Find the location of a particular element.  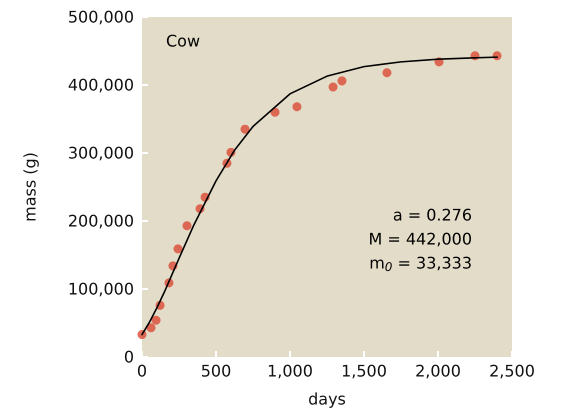

annotation: Cow is located at coordinates (183, 41).